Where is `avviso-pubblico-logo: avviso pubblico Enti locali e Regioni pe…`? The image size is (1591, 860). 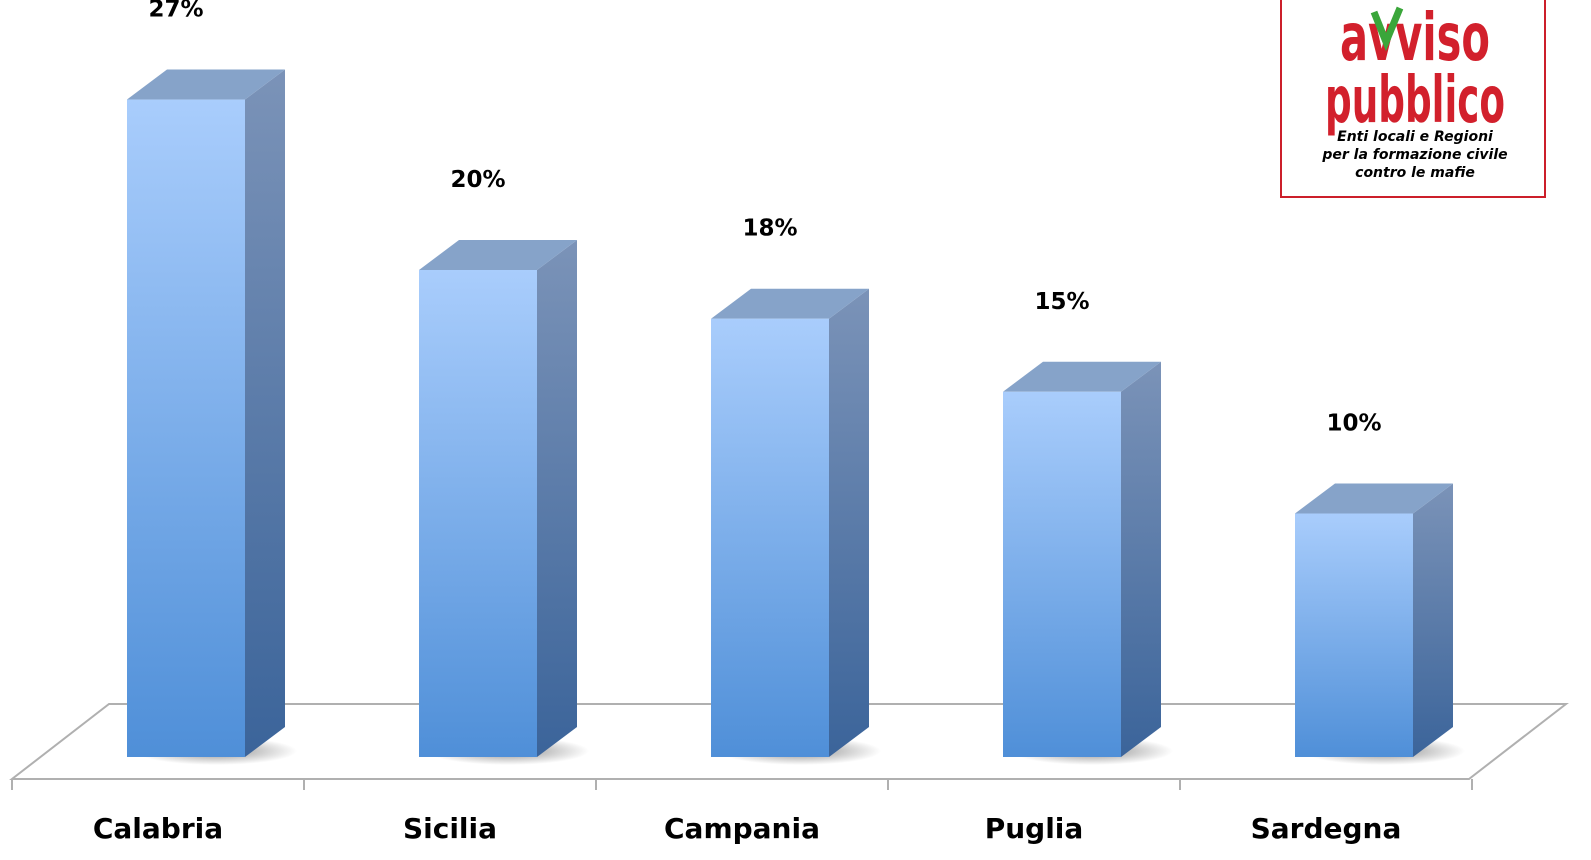 avviso-pubblico-logo: avviso pubblico Enti locali e Regioni pe… is located at coordinates (1413, 99).